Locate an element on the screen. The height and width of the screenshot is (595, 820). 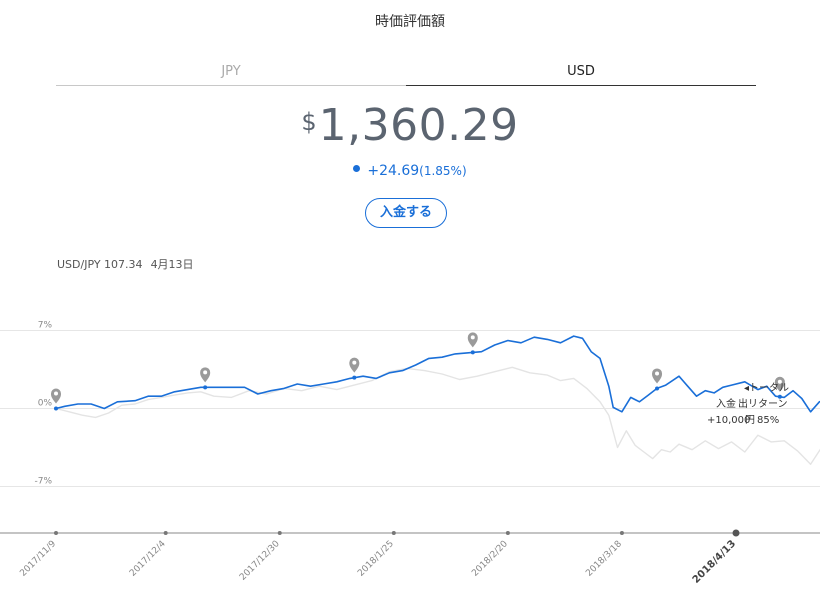
x-tick-label: 2018/1/25 is located at coordinates (376, 559).